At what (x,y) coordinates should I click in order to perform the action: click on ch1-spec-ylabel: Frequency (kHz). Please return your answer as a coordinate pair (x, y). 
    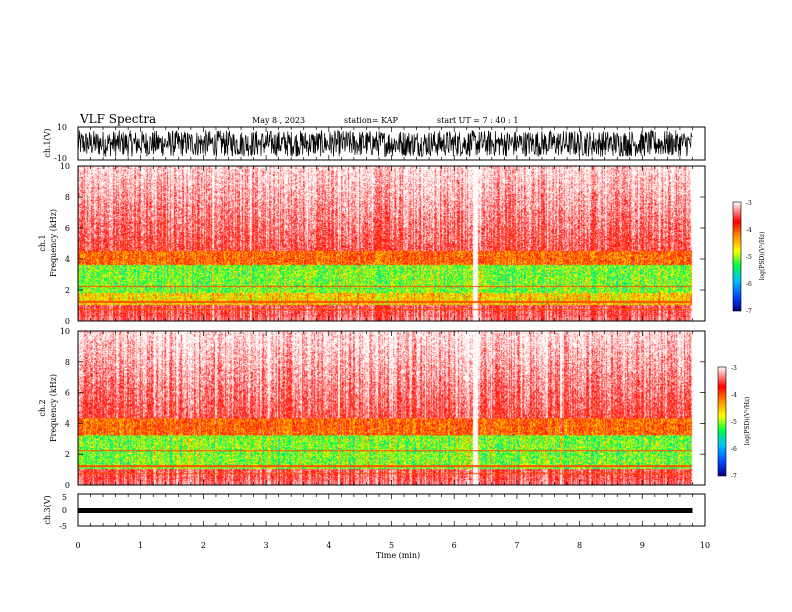
    Looking at the image, I should click on (53, 243).